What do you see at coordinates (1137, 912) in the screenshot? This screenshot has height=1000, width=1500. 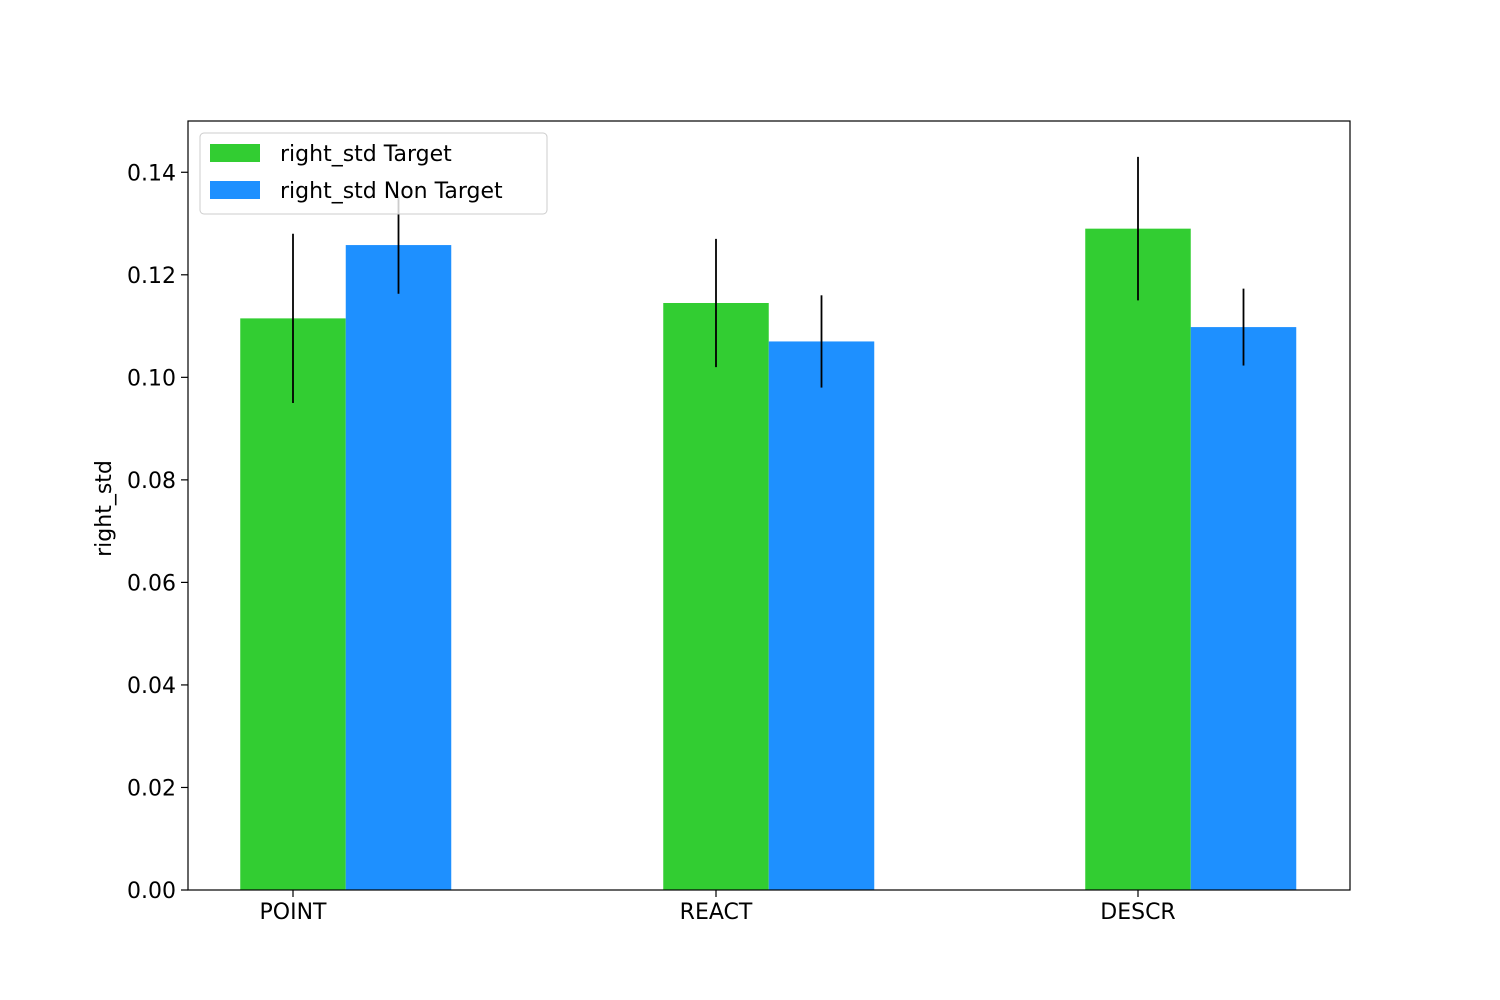 I see `x-tick-label: DESCR` at bounding box center [1137, 912].